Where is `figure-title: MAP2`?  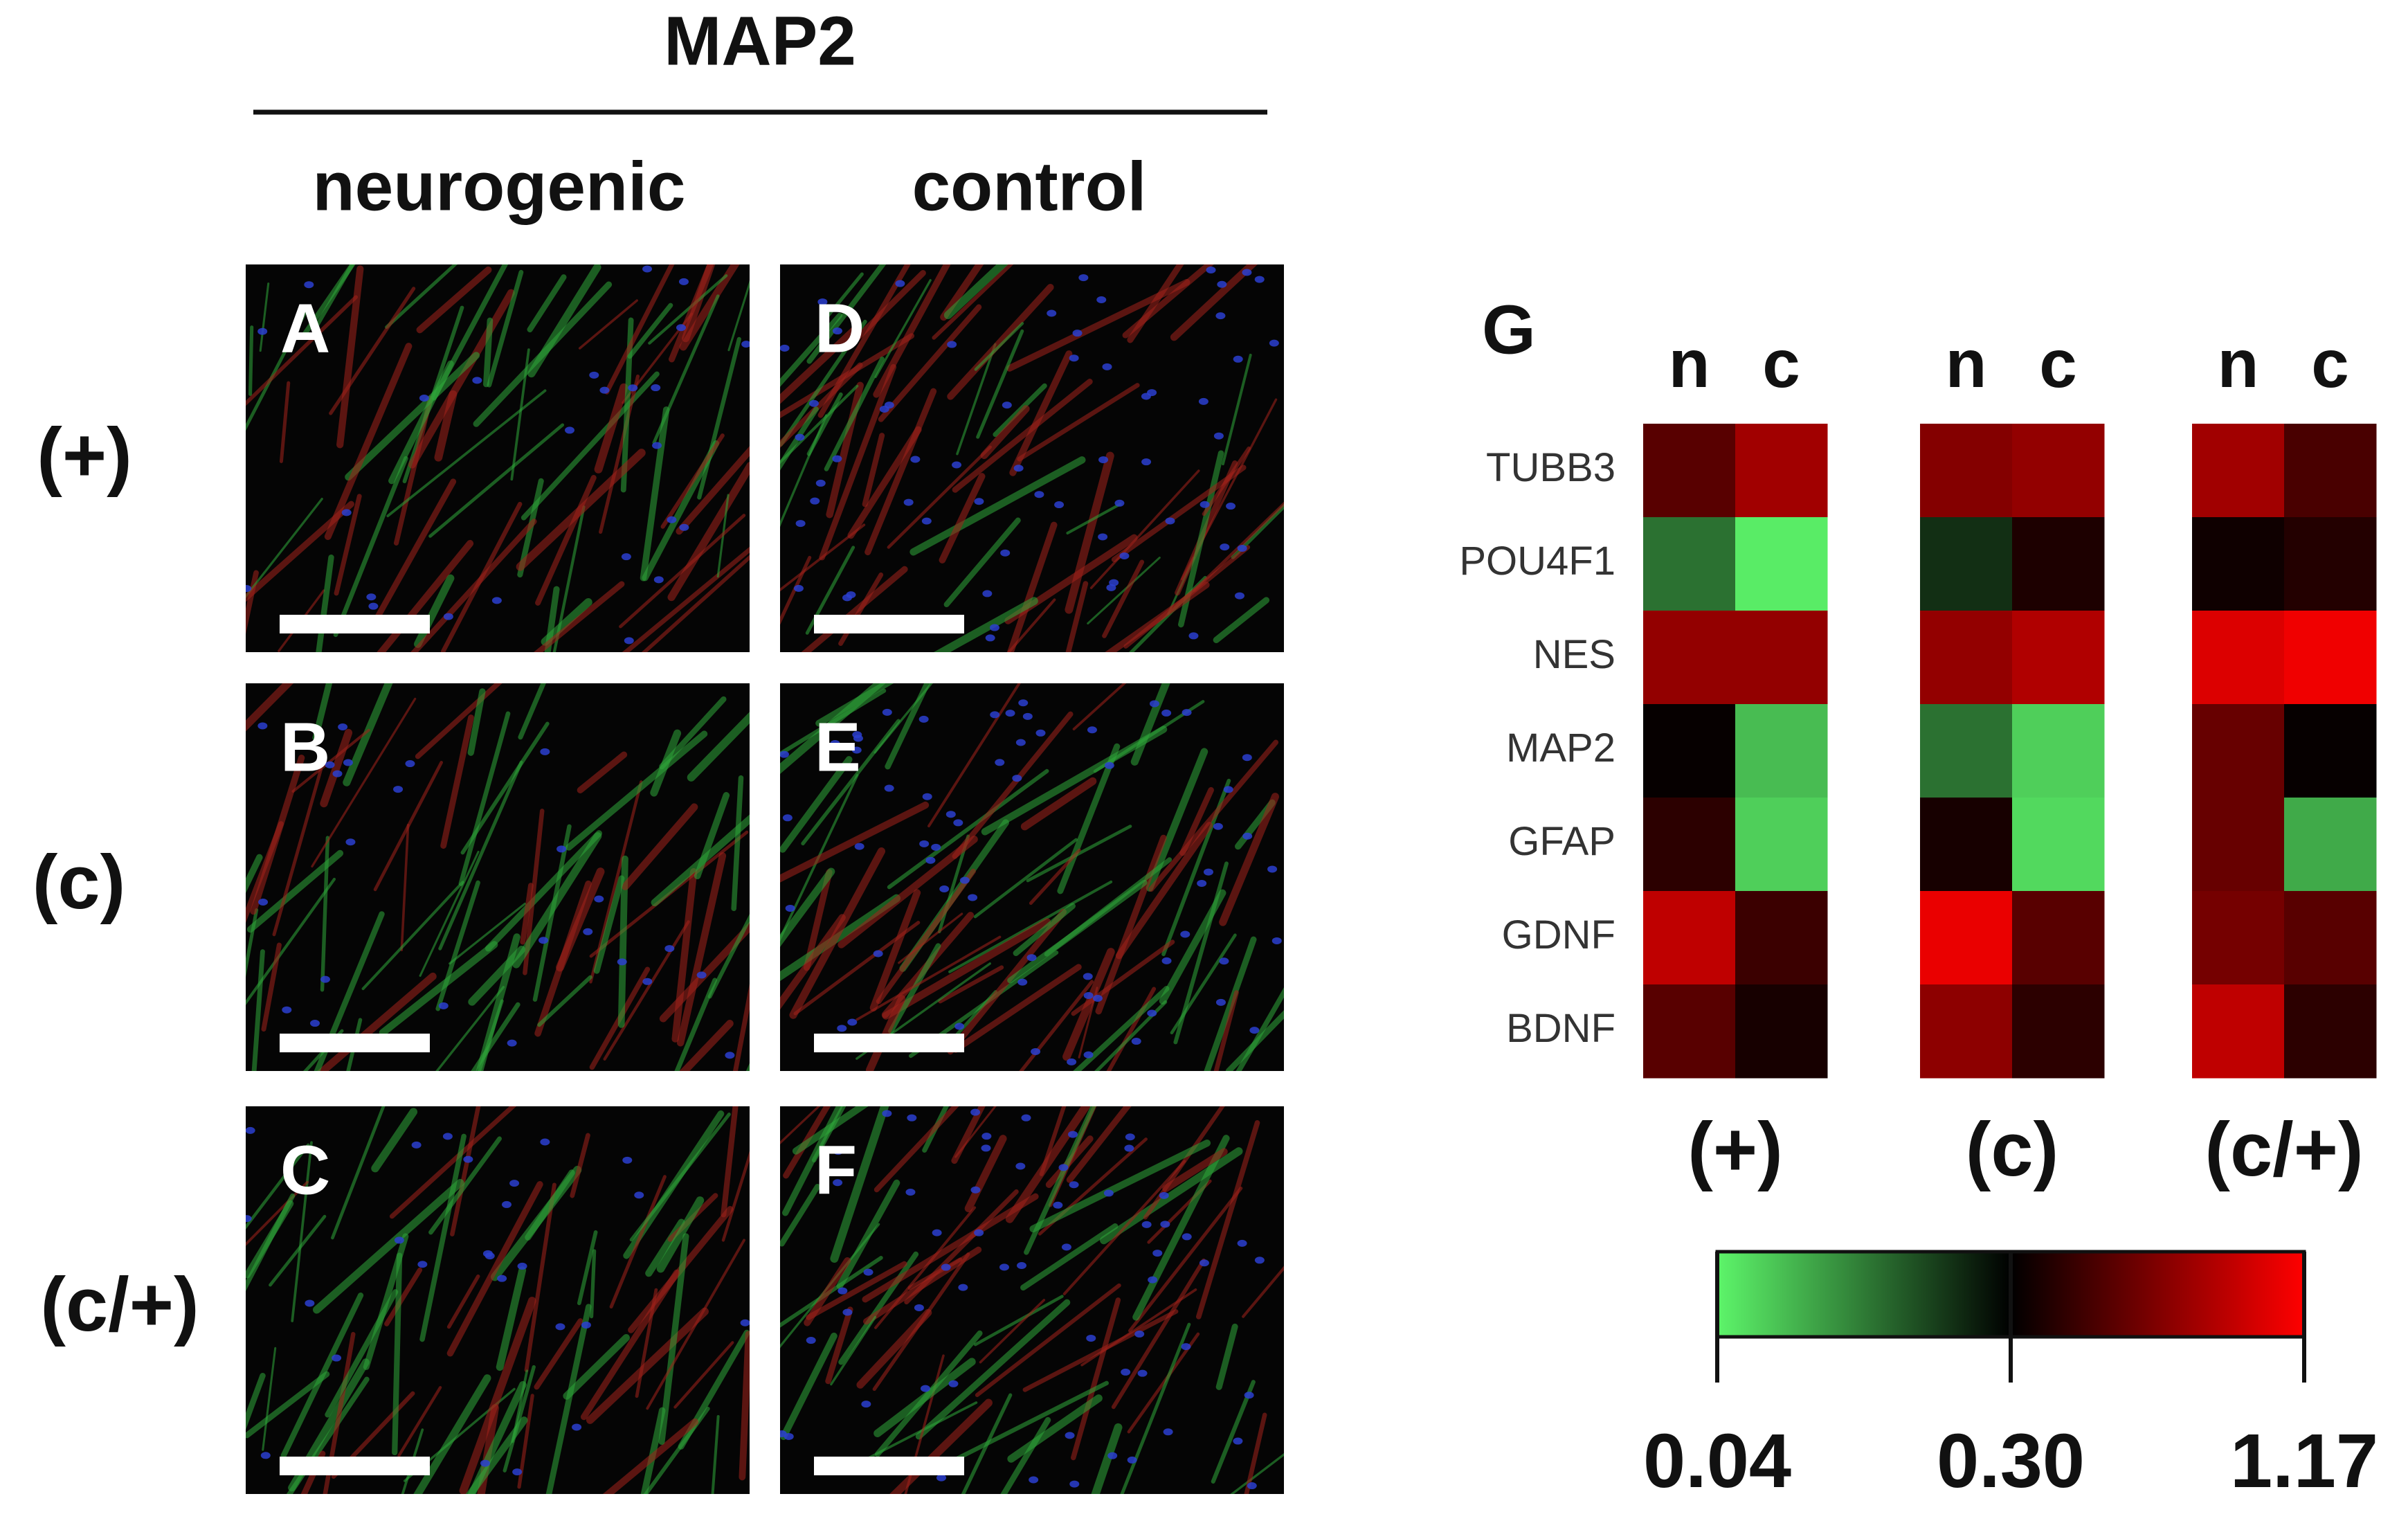 figure-title: MAP2 is located at coordinates (760, 41).